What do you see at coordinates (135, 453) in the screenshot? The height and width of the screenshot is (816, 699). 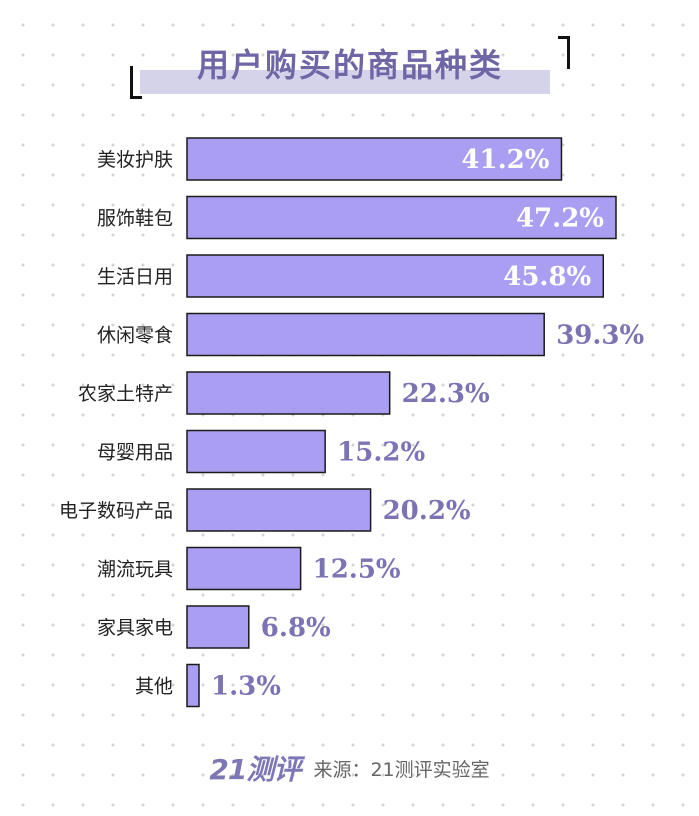 I see `category-label: 母婴用品` at bounding box center [135, 453].